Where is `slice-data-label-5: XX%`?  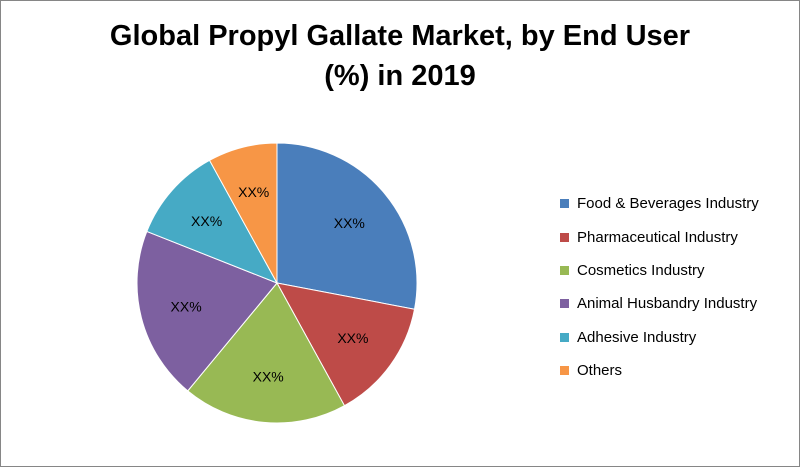 slice-data-label-5: XX% is located at coordinates (253, 192).